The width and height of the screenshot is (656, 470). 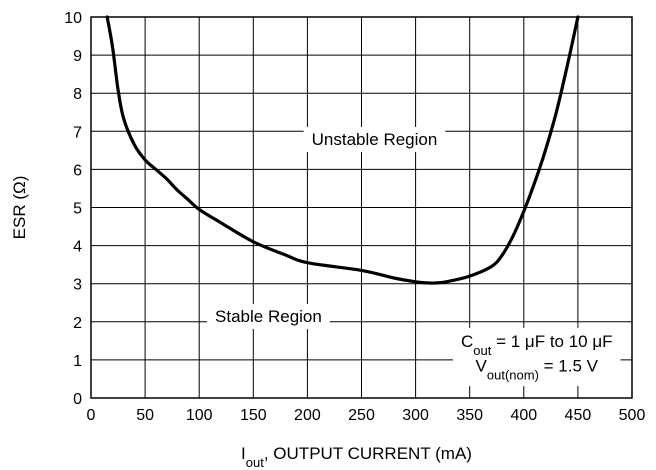 I want to click on y-tick-label-7: 7, so click(x=77, y=132).